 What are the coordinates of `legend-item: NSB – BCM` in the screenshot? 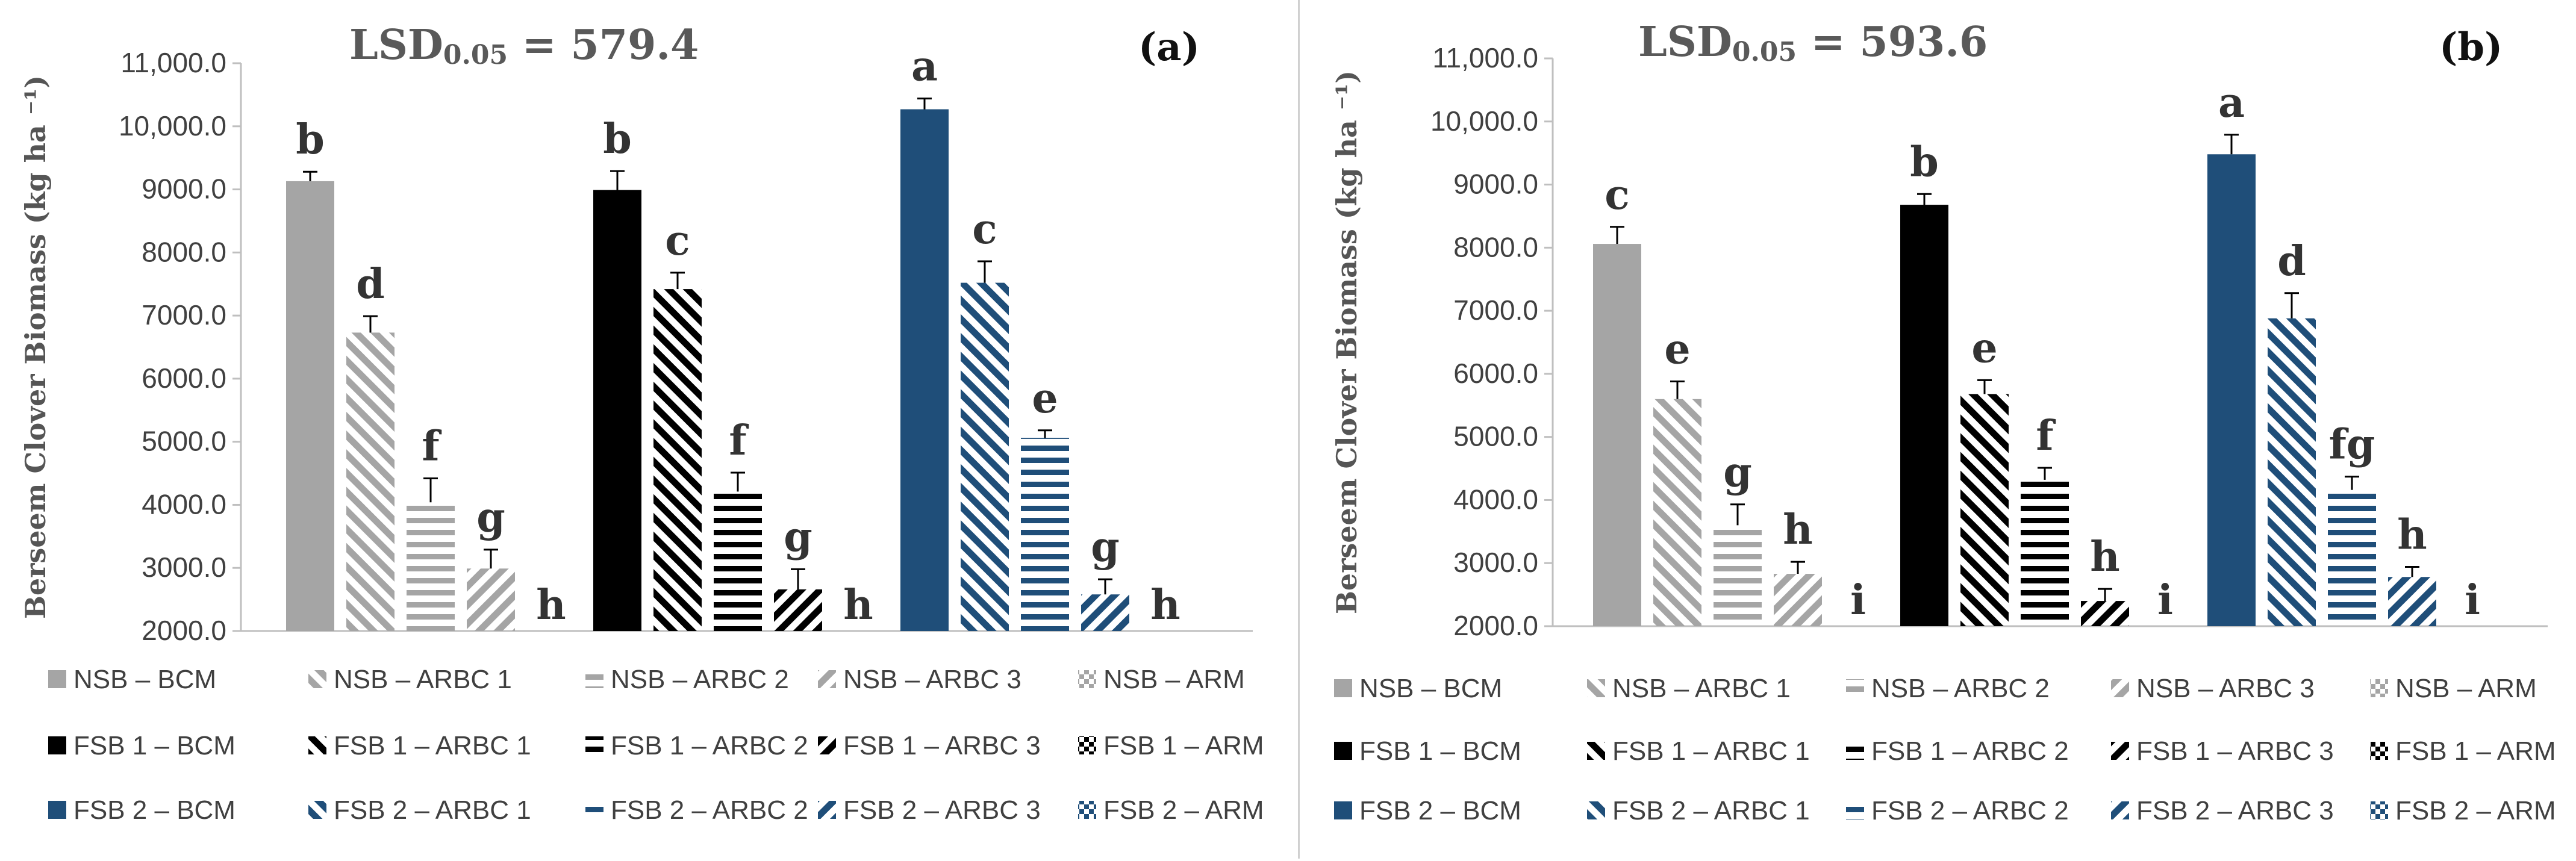 It's located at (1430, 688).